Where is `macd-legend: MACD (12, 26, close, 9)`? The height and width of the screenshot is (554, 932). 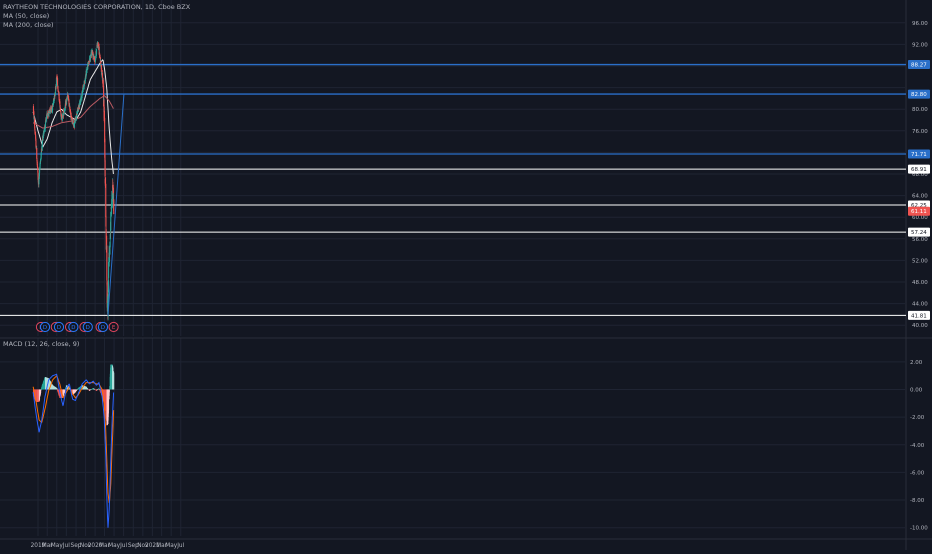 macd-legend: MACD (12, 26, close, 9) is located at coordinates (41, 344).